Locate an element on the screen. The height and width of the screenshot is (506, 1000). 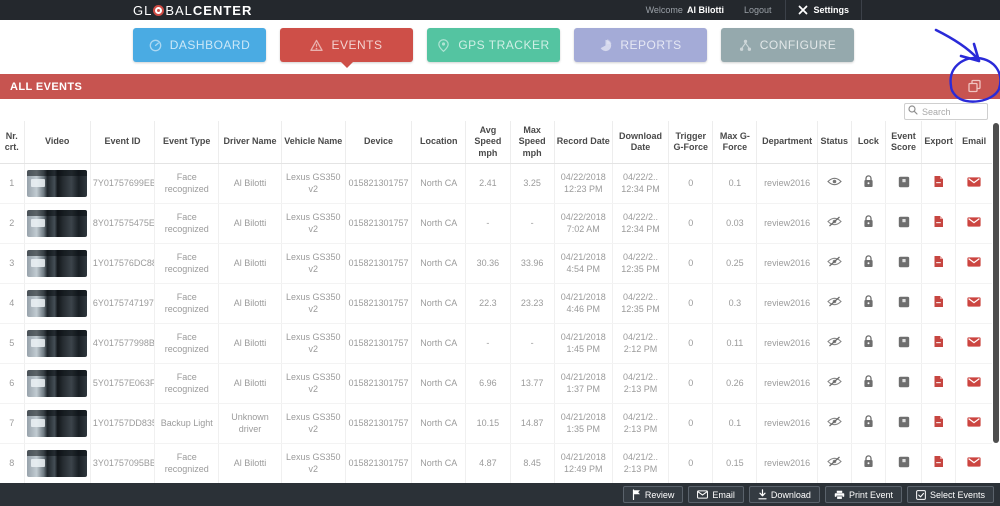
col-header-event-score: Event Score is located at coordinates (904, 142).